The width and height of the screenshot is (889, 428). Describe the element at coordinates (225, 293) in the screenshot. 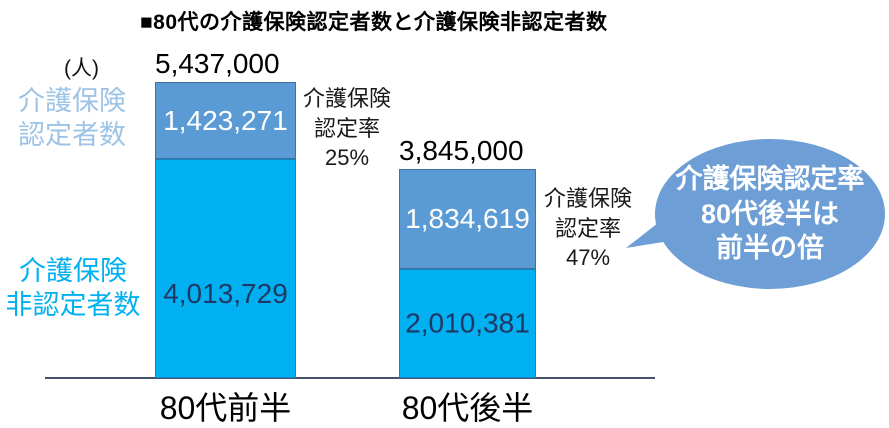

I see `segment-non-certified-value: 4,013,729` at that location.